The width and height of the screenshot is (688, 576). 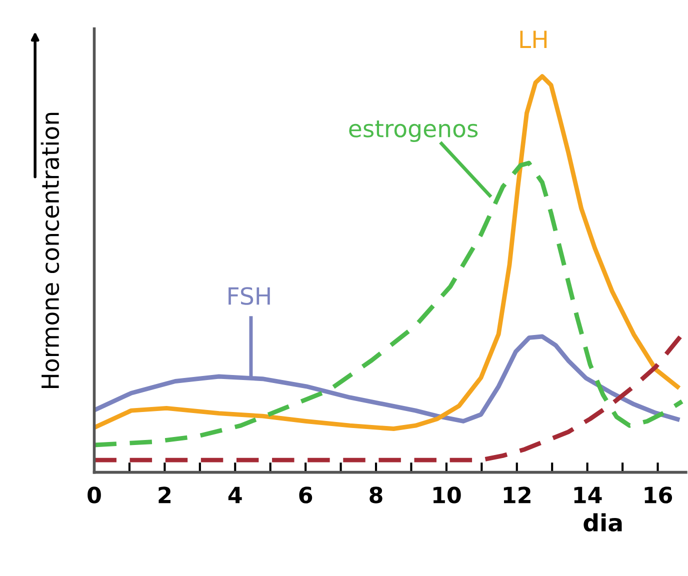 I want to click on x-tick-label: 4, so click(x=235, y=495).